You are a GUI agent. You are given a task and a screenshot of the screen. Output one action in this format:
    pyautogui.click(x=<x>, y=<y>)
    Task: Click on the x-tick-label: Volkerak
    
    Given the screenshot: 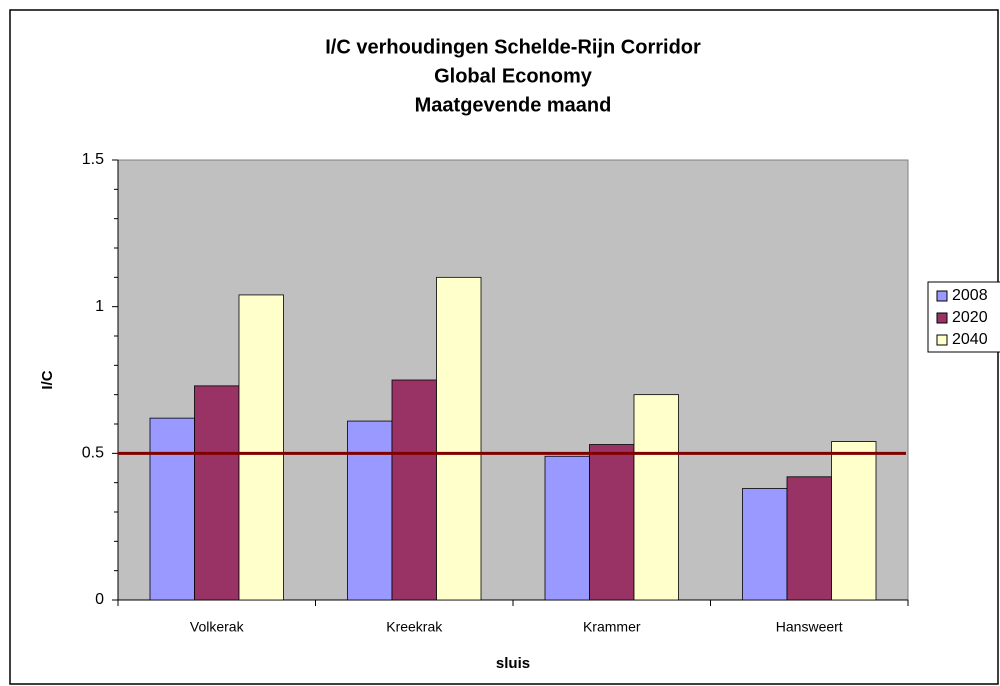 What is the action you would take?
    pyautogui.click(x=217, y=627)
    